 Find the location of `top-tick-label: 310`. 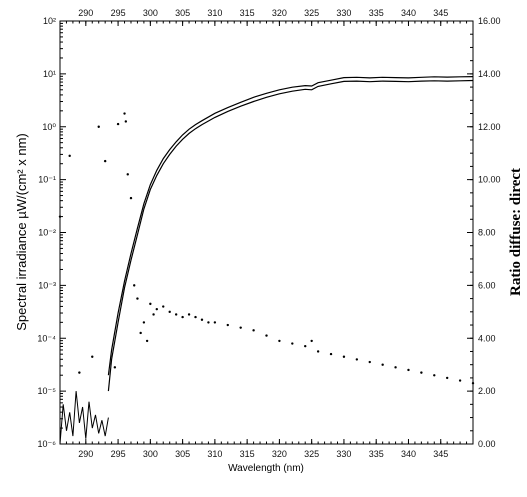

top-tick-label: 310 is located at coordinates (214, 13).